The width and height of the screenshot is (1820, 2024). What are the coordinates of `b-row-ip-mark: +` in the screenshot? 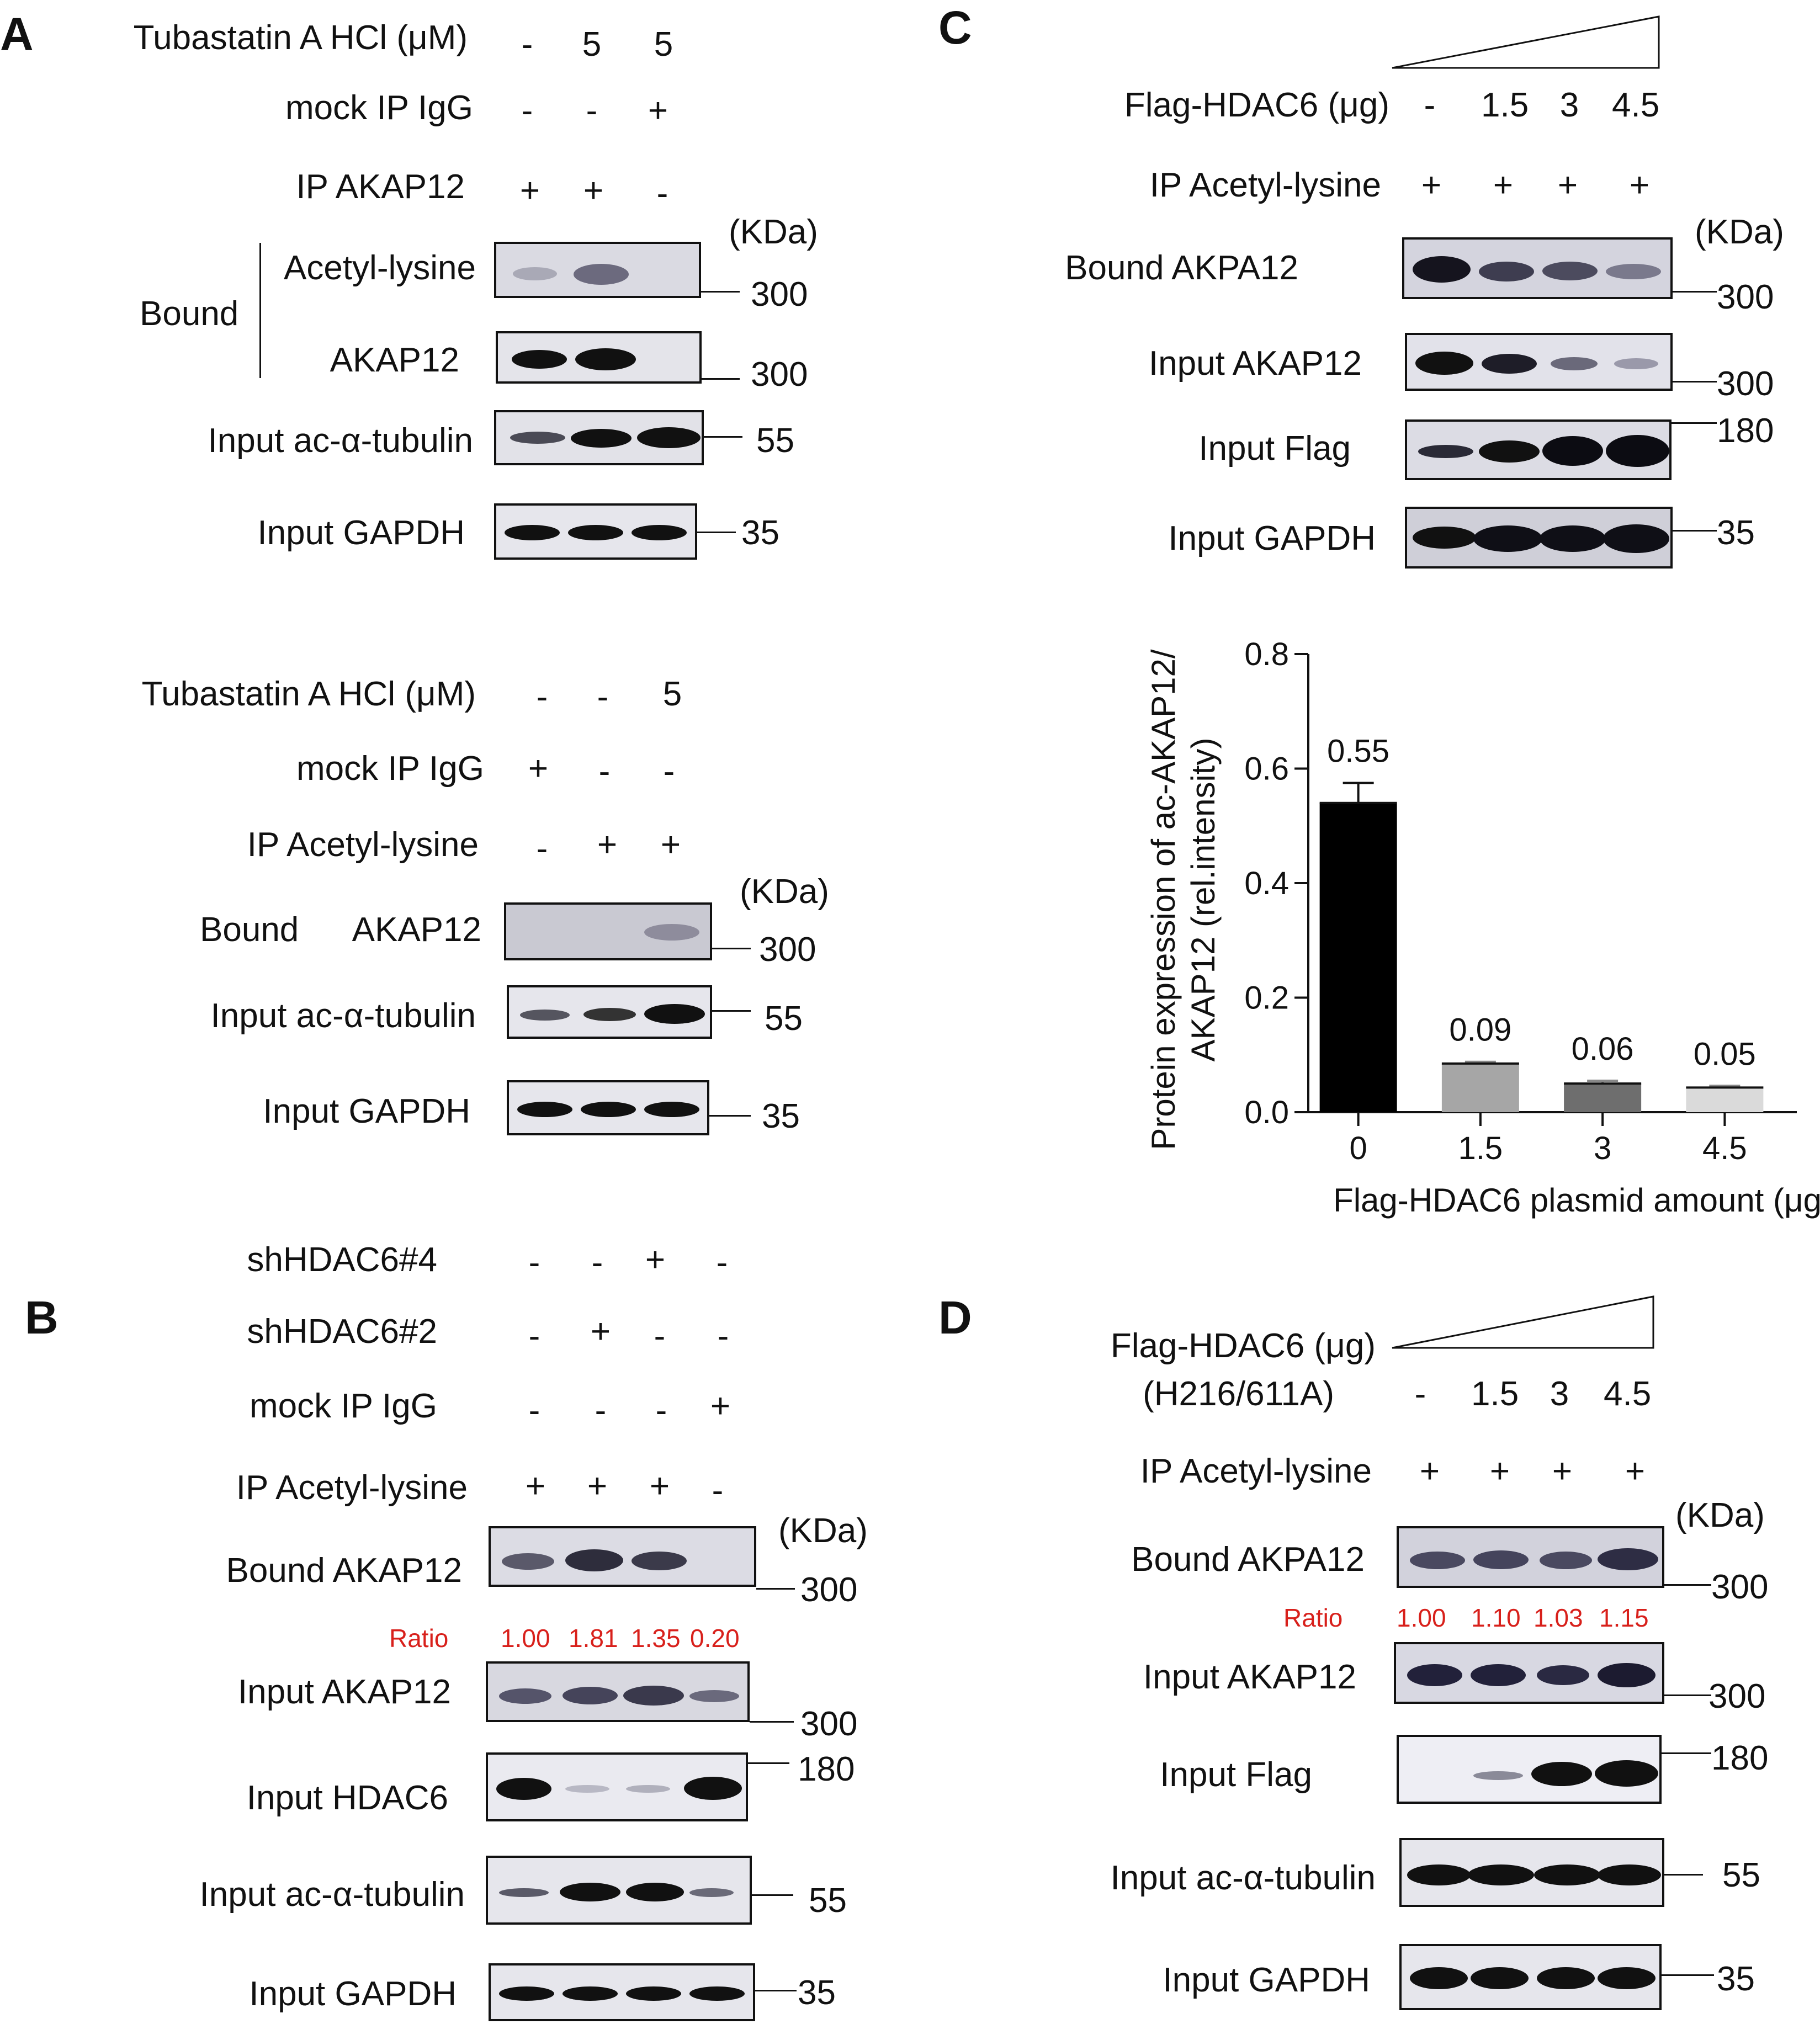 It's located at (659, 1486).